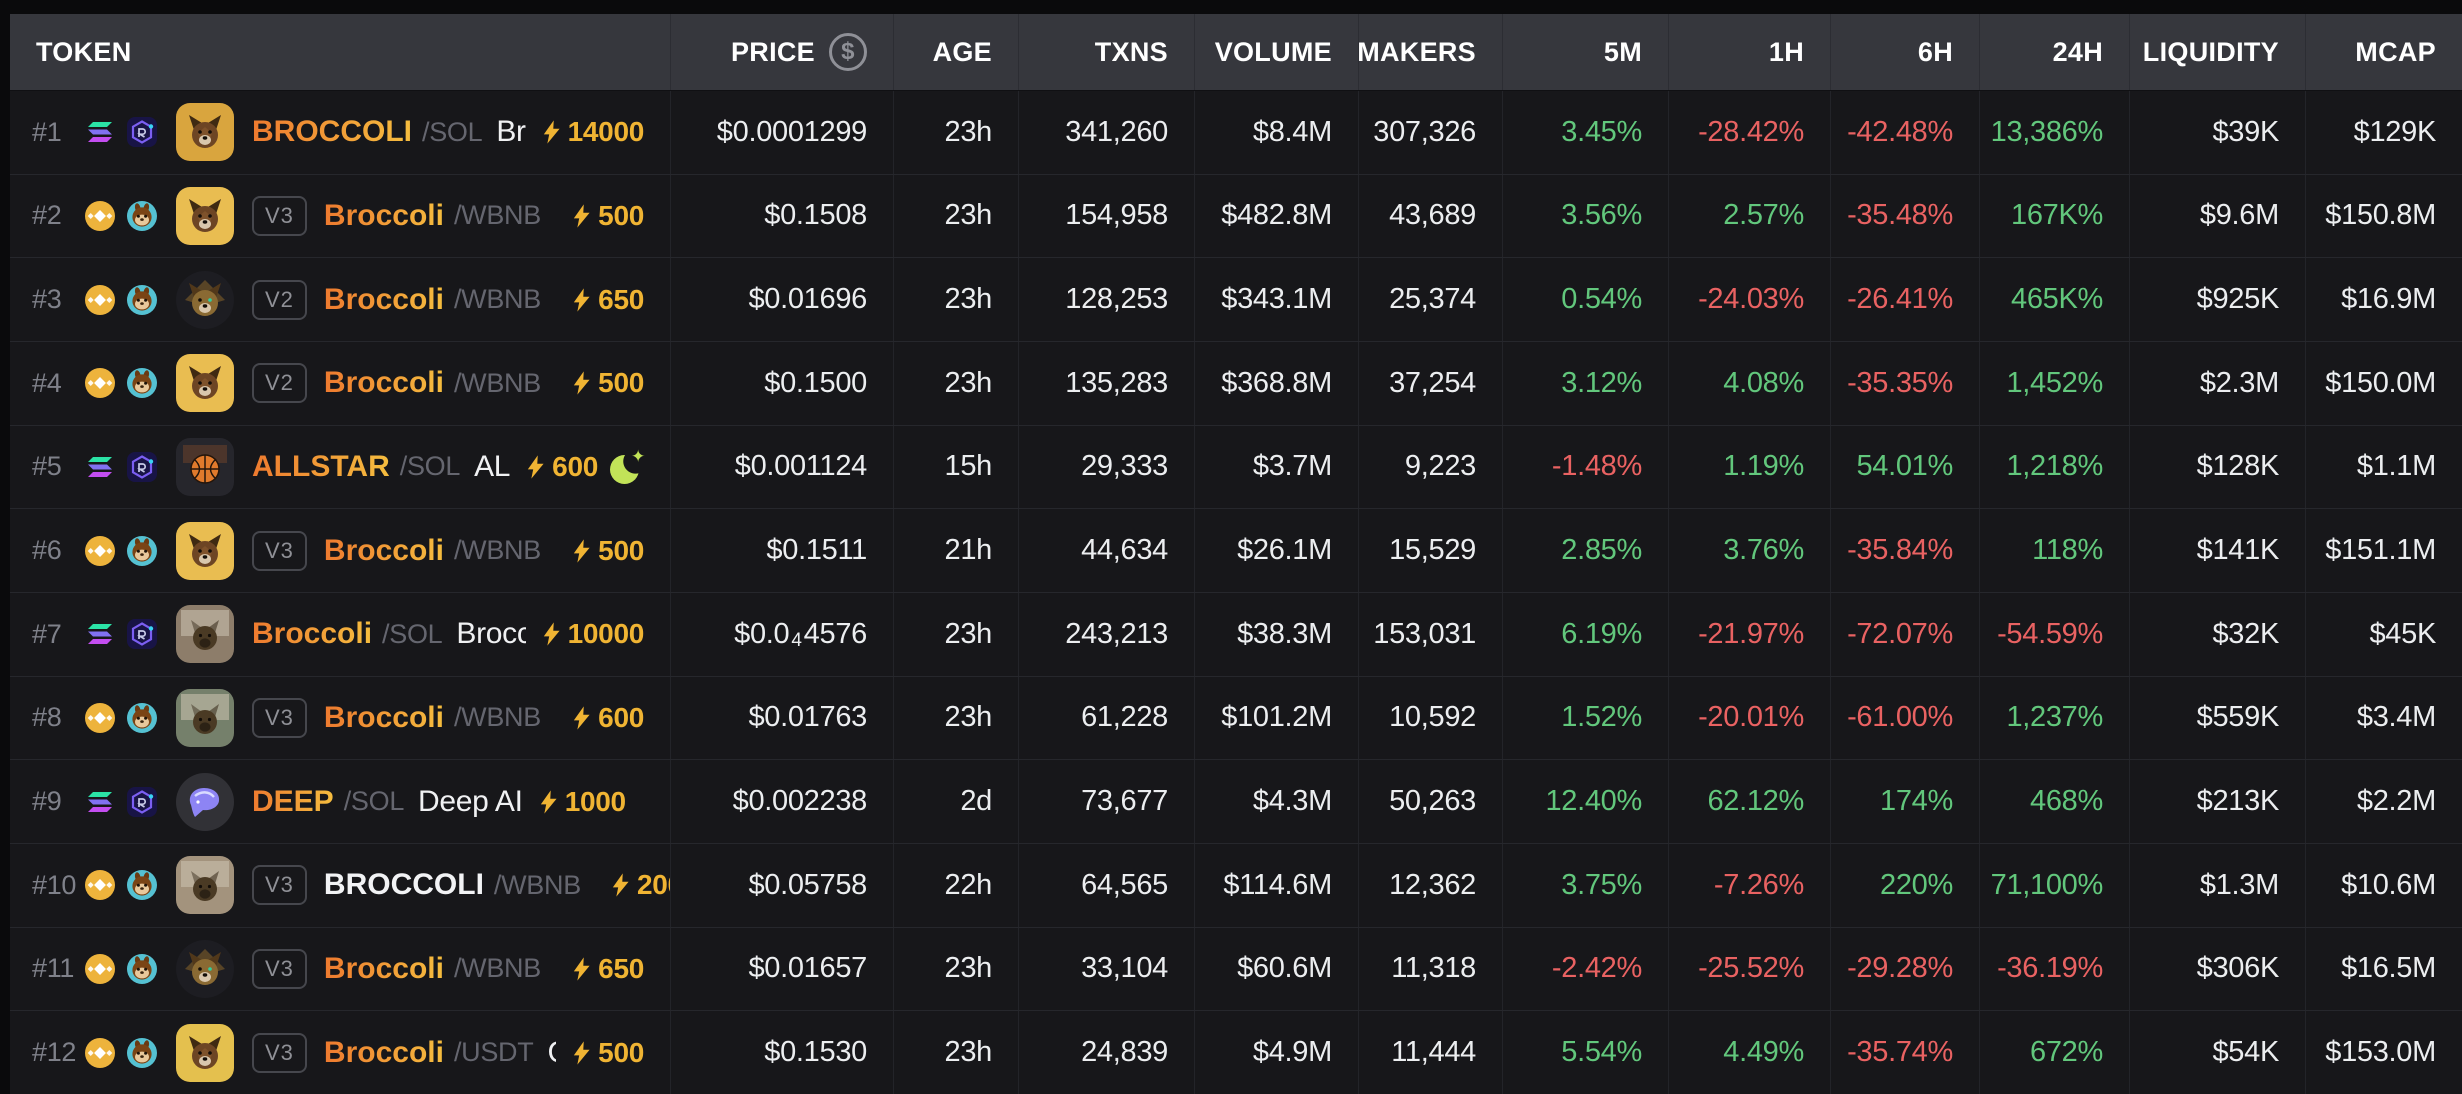 This screenshot has width=2462, height=1094. I want to click on change-6h-cell: -61.00%, so click(1904, 718).